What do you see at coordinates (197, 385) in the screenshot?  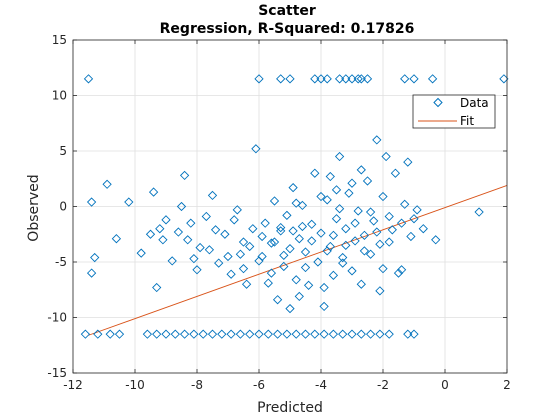 I see `x-tick-label: -8` at bounding box center [197, 385].